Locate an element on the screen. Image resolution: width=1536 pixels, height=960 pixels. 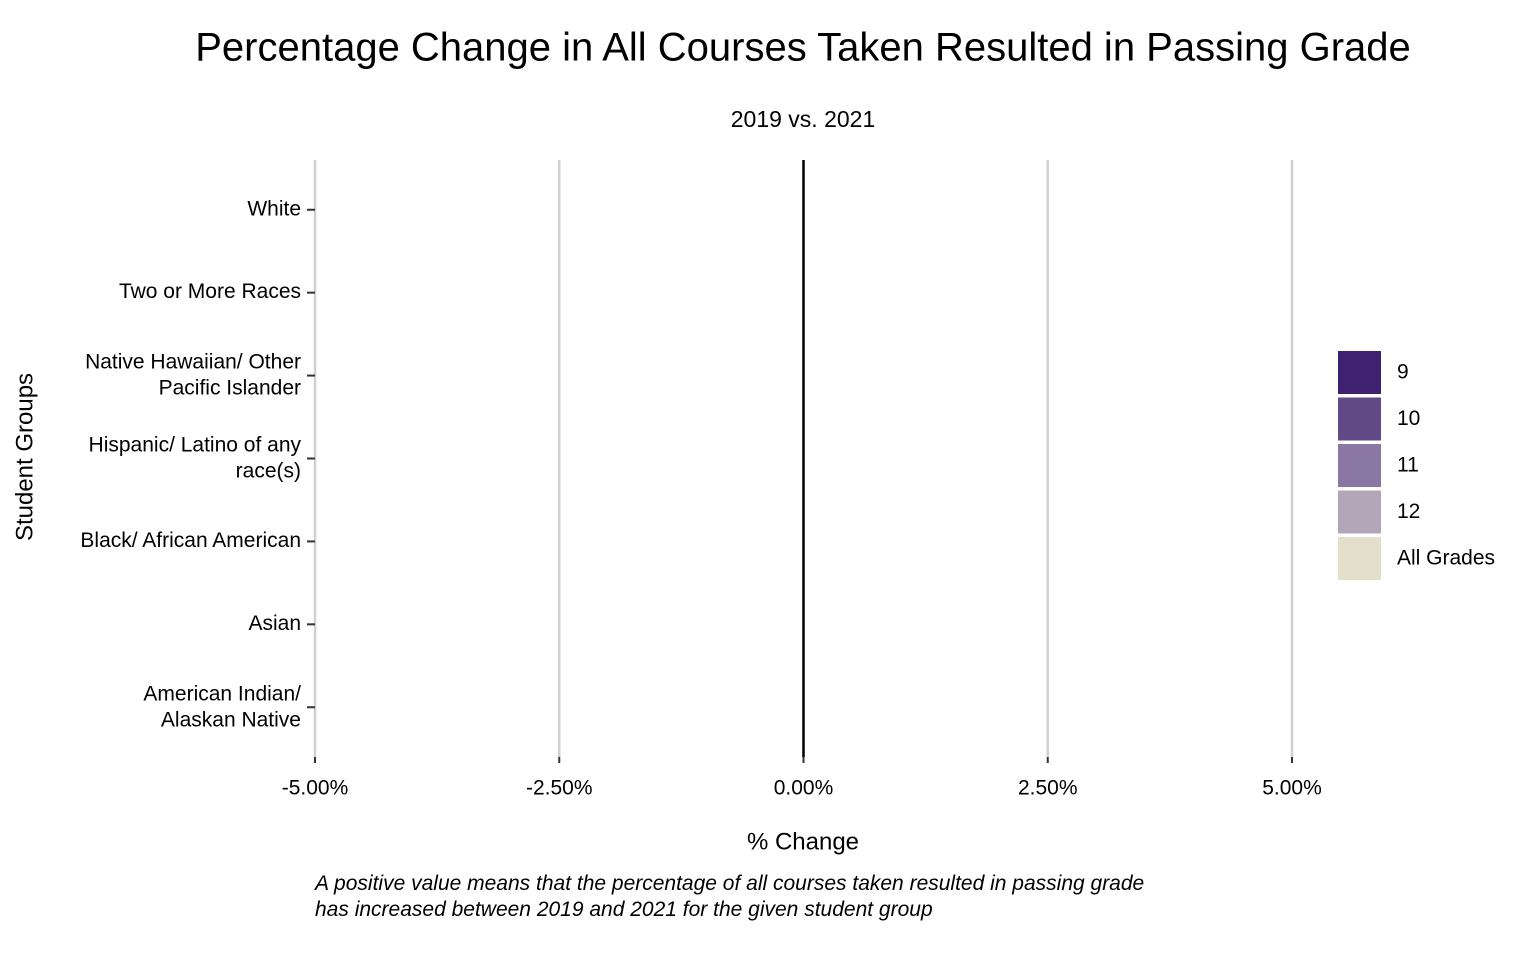
y-tick-label: American Indian/Alaskan Native is located at coordinates (222, 706).